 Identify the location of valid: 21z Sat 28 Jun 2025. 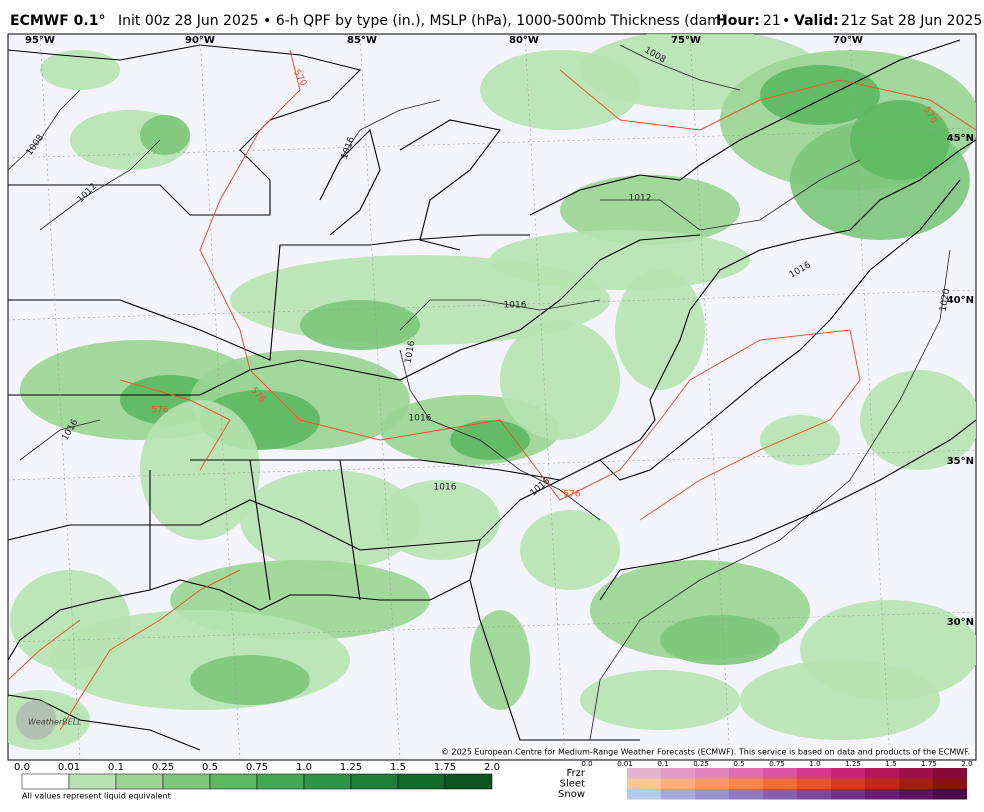
(911, 21).